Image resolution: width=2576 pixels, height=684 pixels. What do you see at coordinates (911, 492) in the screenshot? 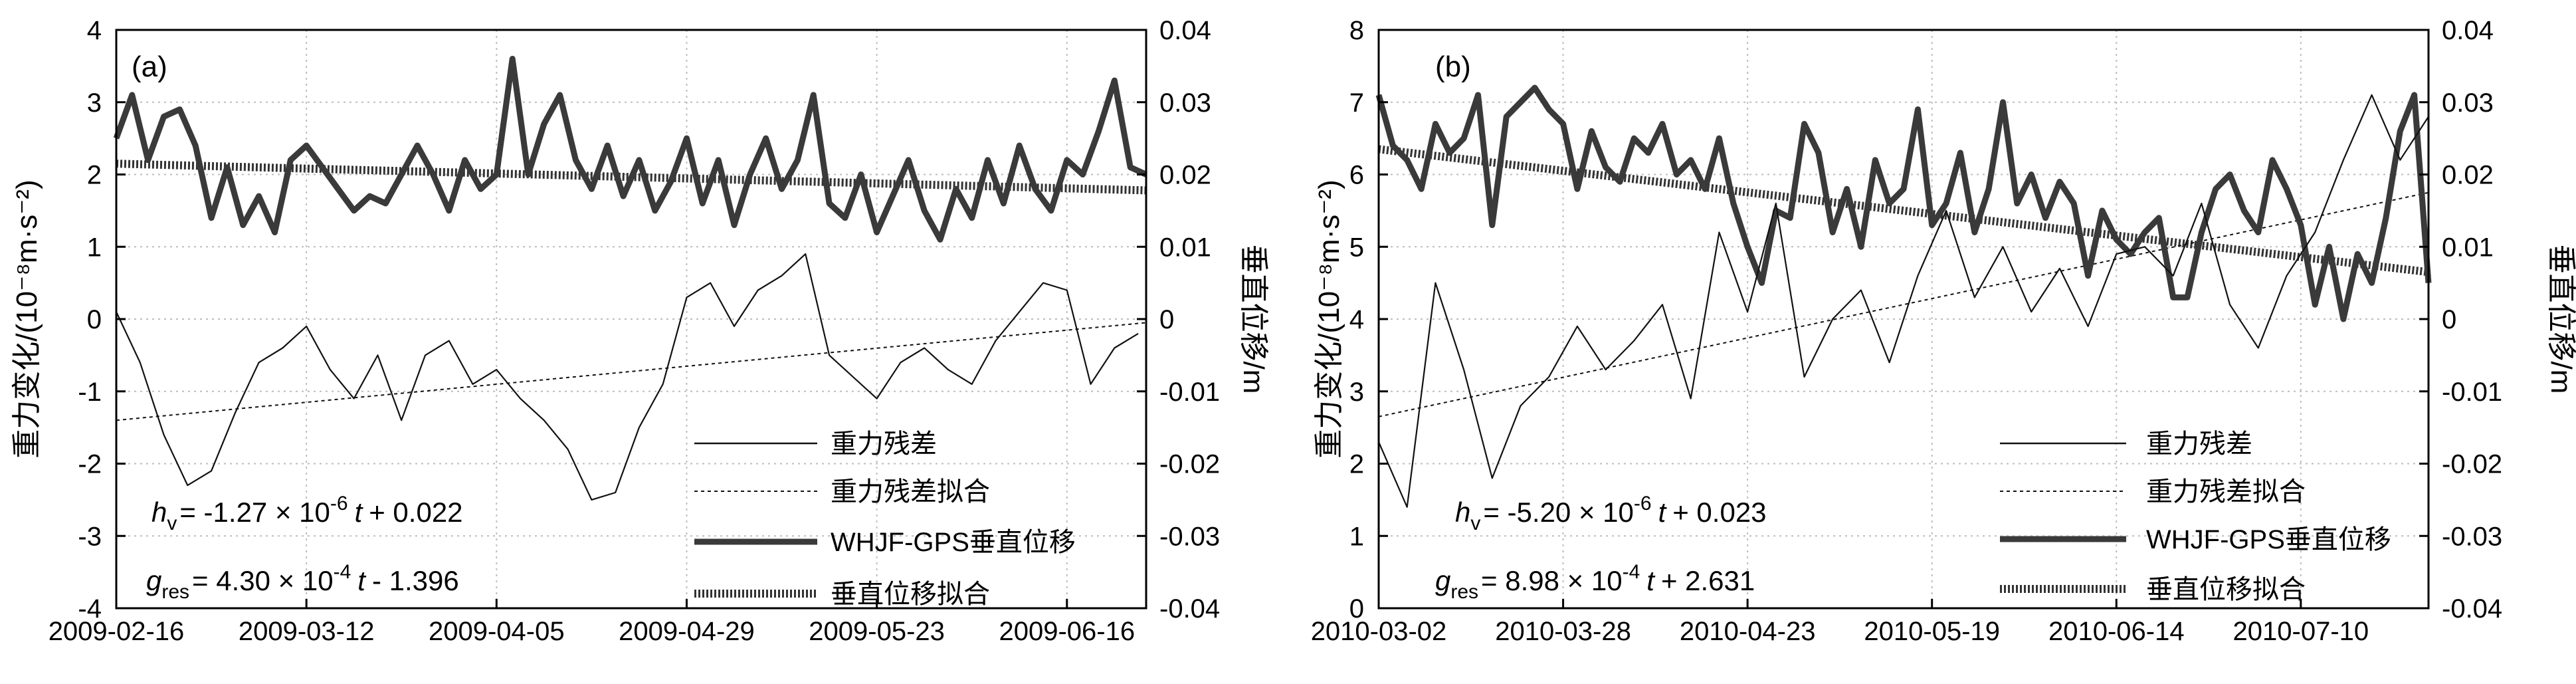
I see `legend-label-residual-fit-a: 重力残差拟合` at bounding box center [911, 492].